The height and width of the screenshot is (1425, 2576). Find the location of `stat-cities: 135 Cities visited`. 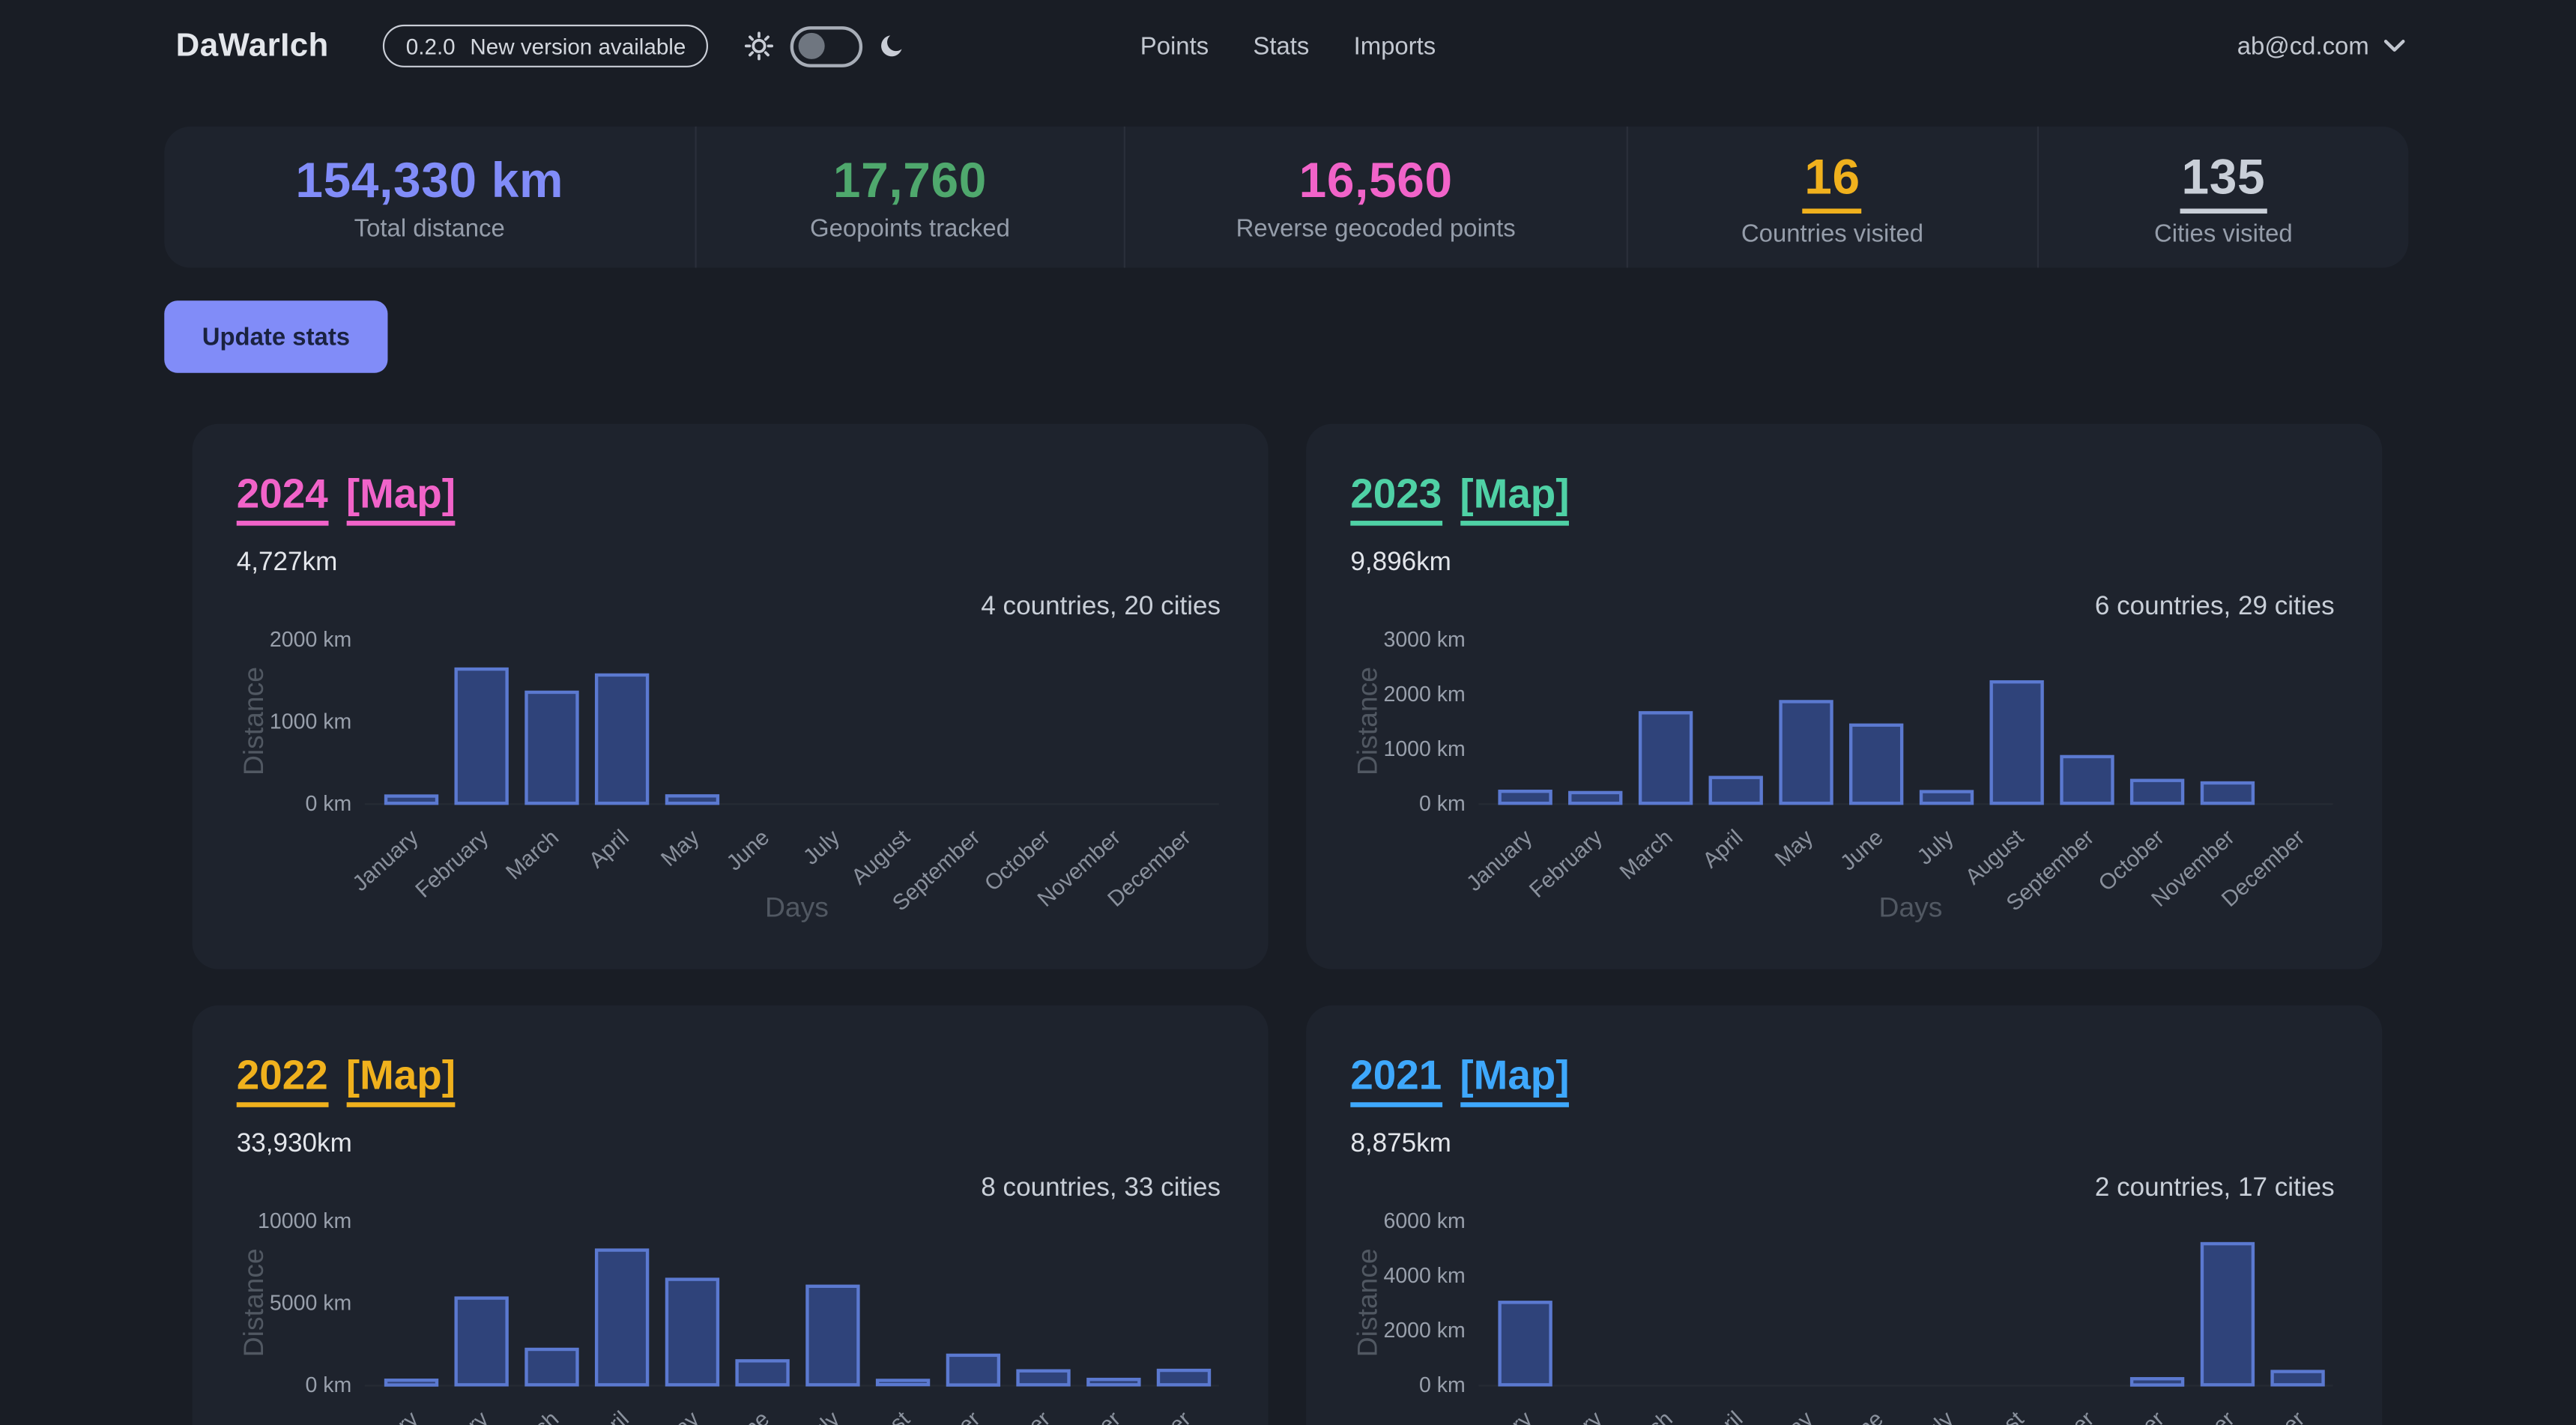

stat-cities: 135 Cities visited is located at coordinates (2222, 197).